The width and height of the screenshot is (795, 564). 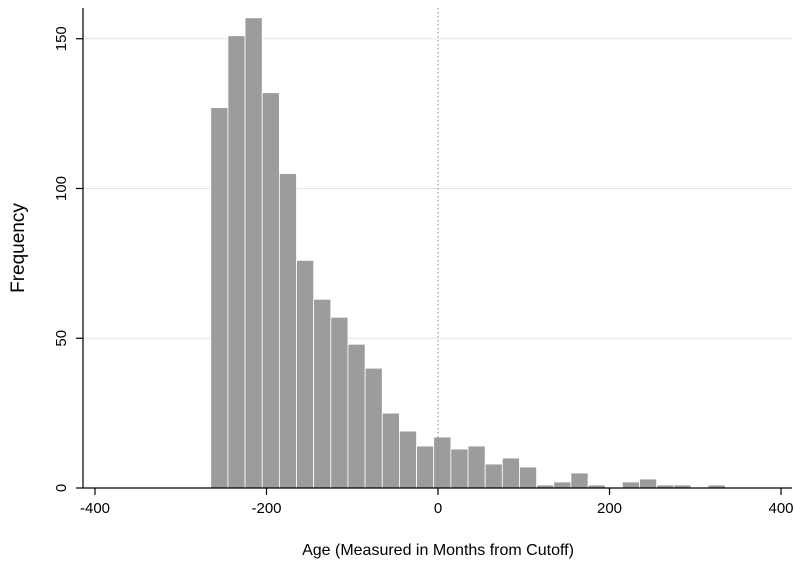 I want to click on y-tick-label-50: 50, so click(x=61, y=338).